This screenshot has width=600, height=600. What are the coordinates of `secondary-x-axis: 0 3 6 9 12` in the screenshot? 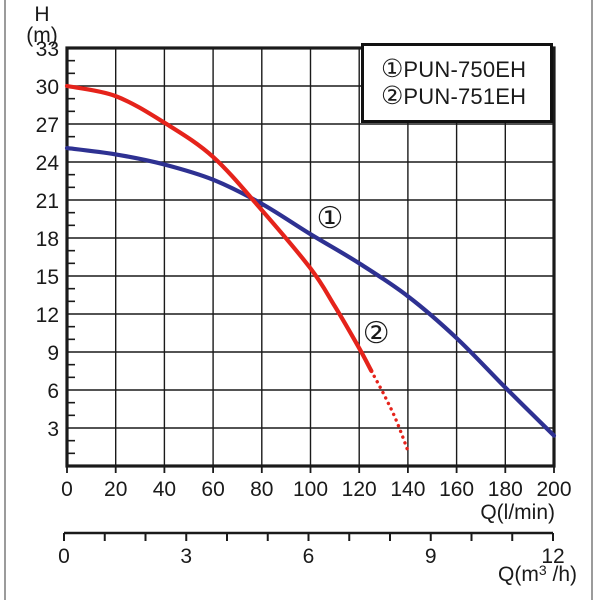 It's located at (311, 549).